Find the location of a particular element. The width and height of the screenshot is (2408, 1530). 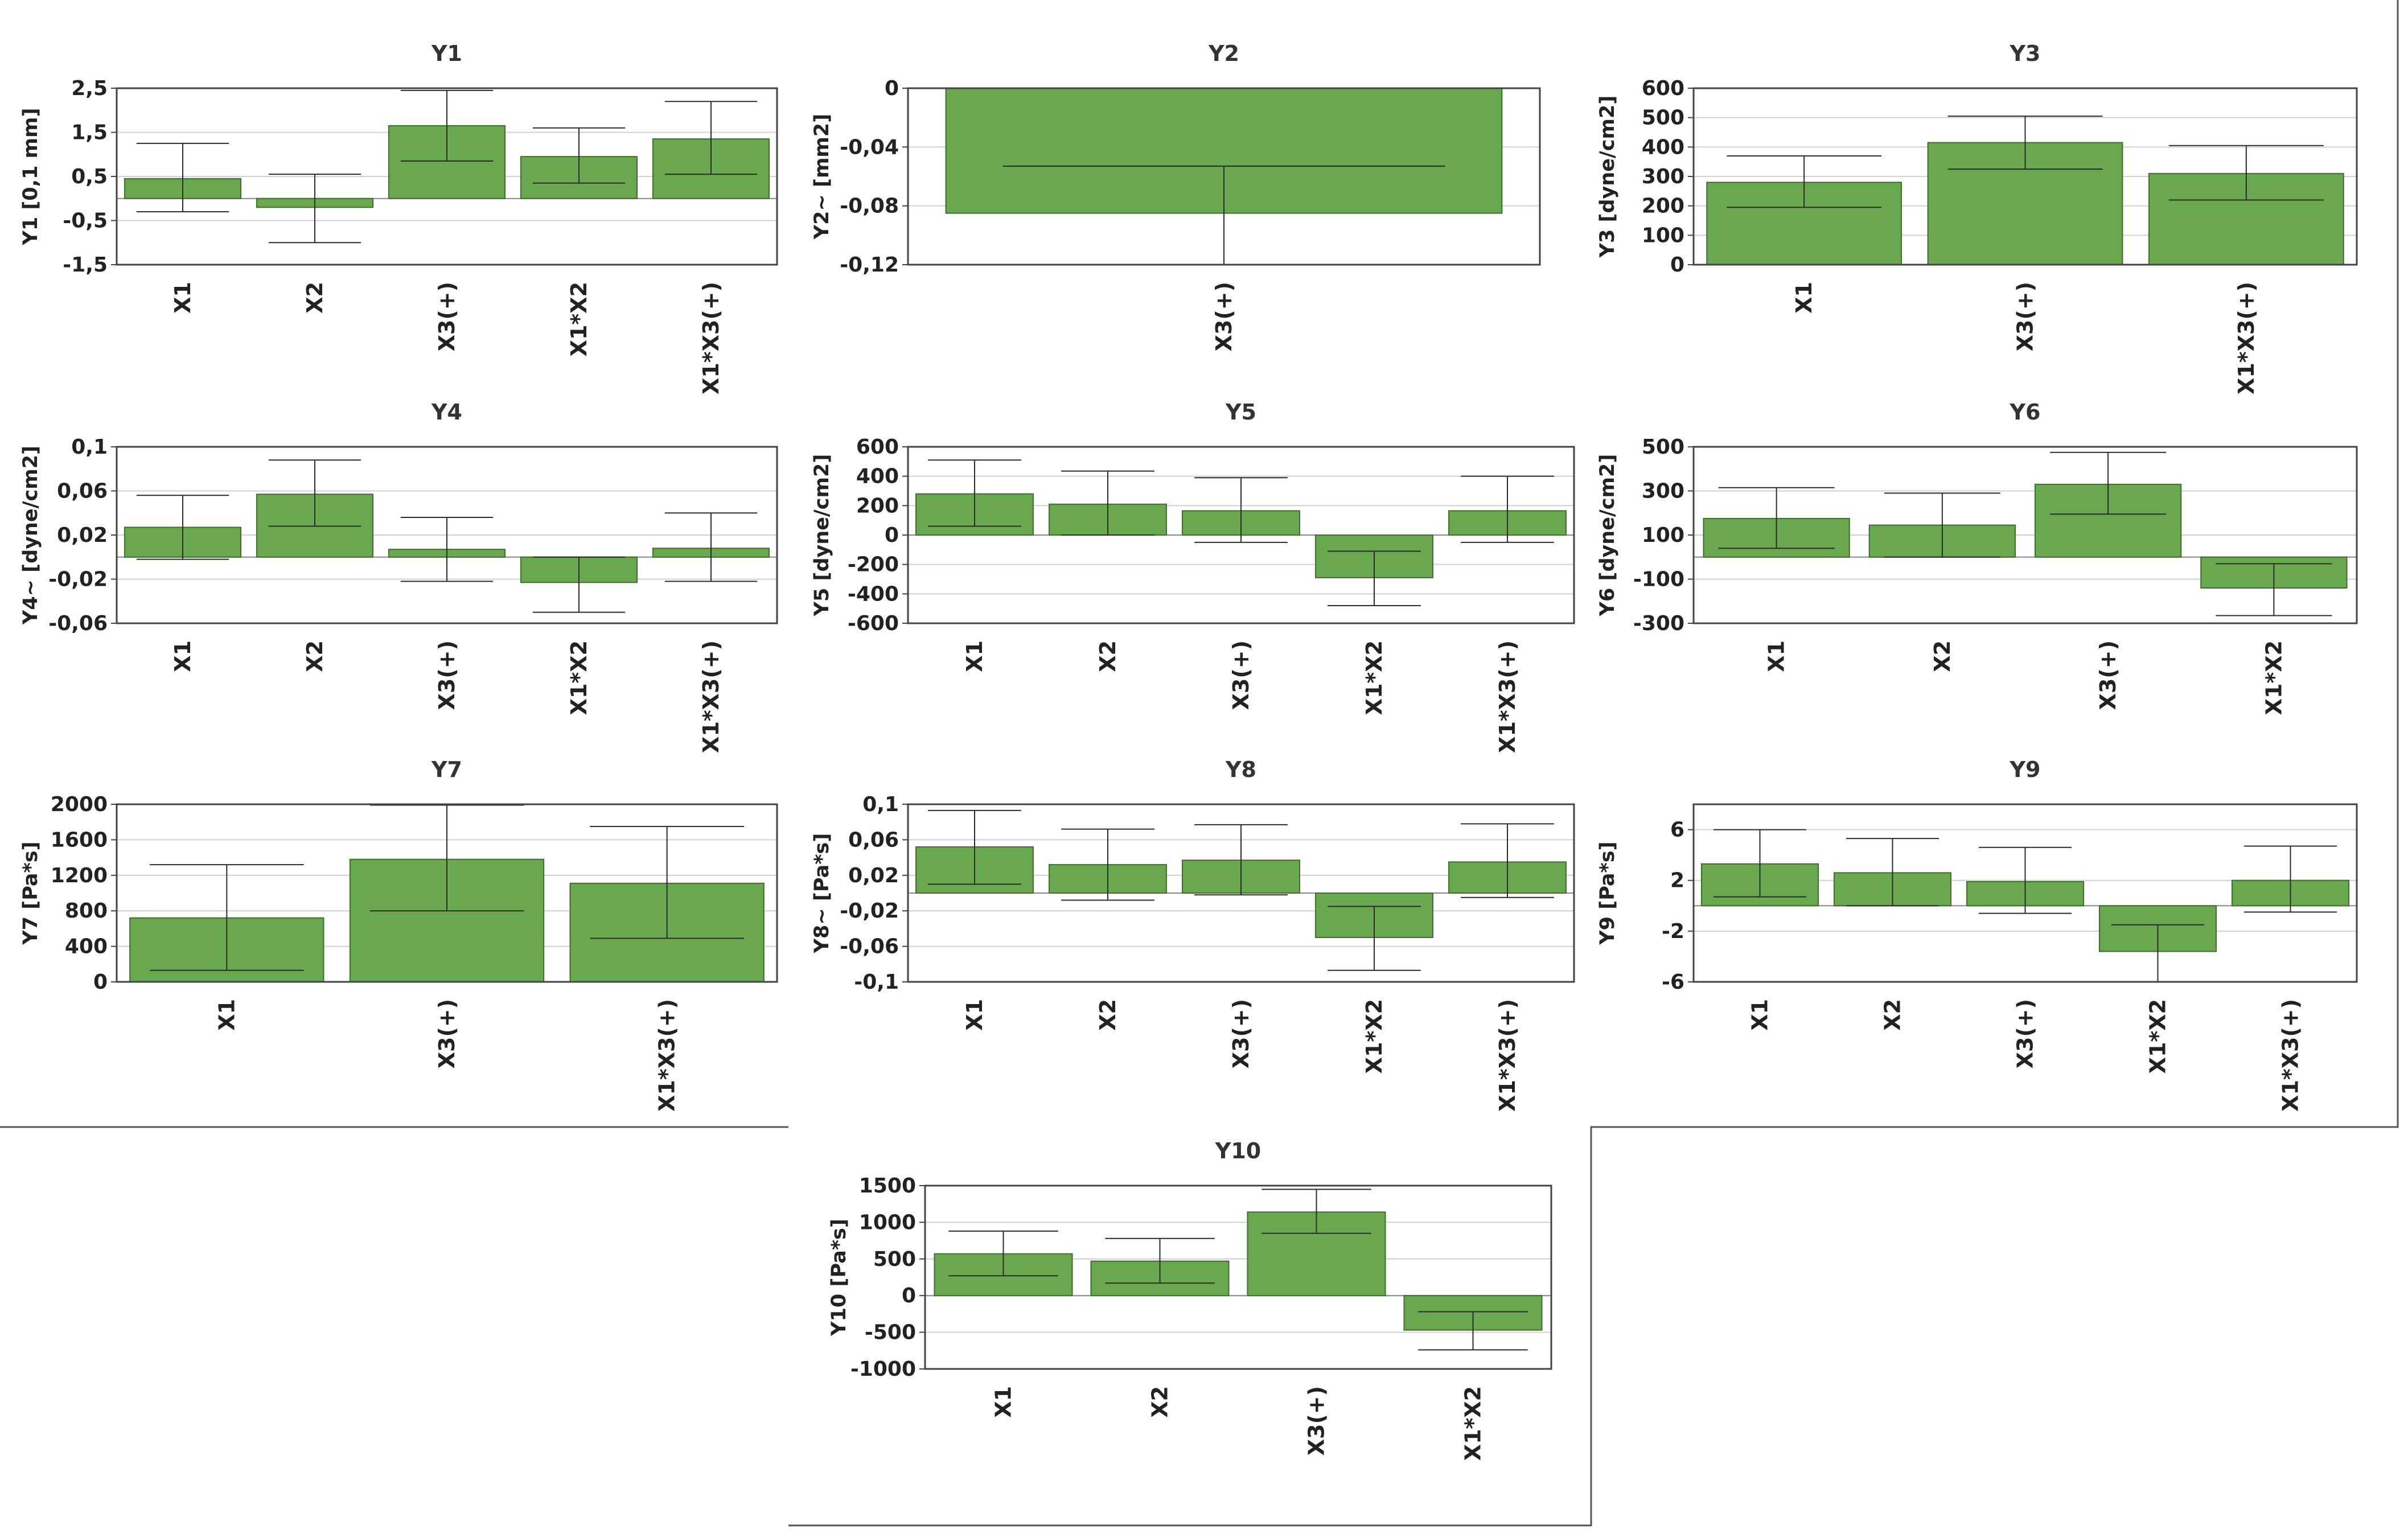

y-axis-label: Y4~ [dyne/cm2] is located at coordinates (31, 535).